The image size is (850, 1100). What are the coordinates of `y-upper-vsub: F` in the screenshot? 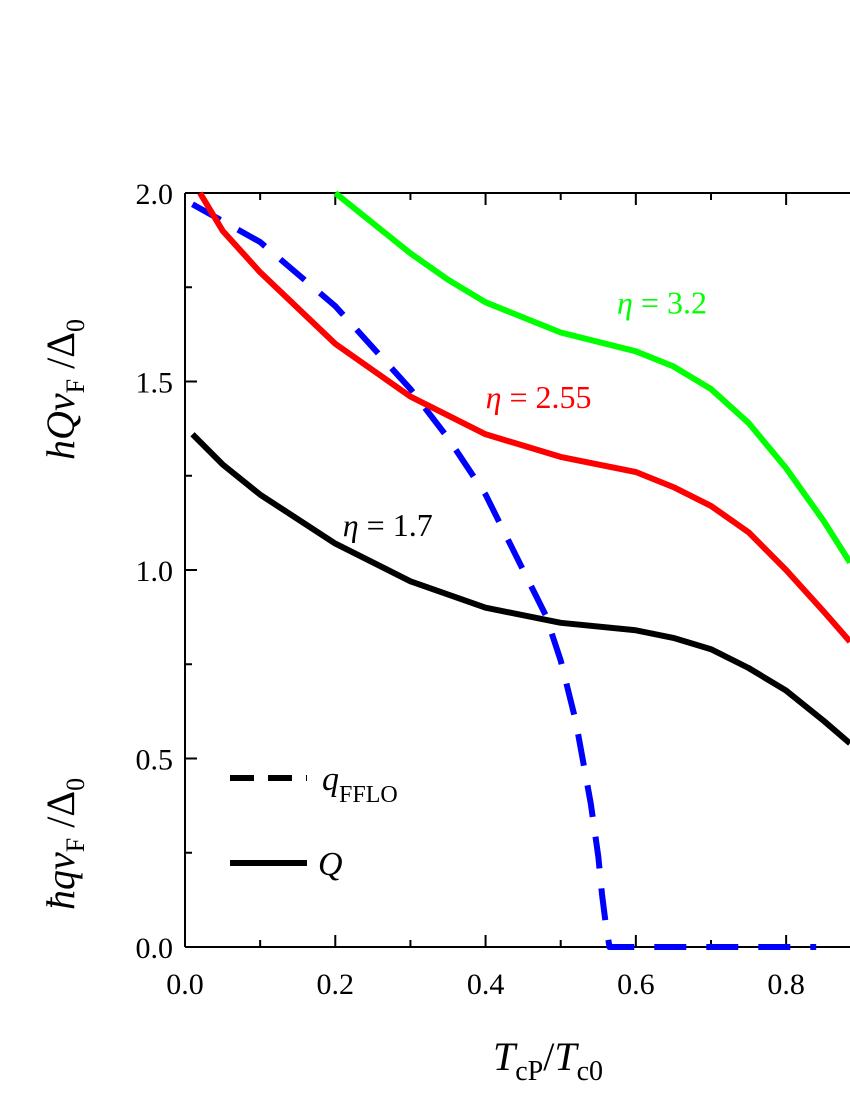 It's located at (75, 386).